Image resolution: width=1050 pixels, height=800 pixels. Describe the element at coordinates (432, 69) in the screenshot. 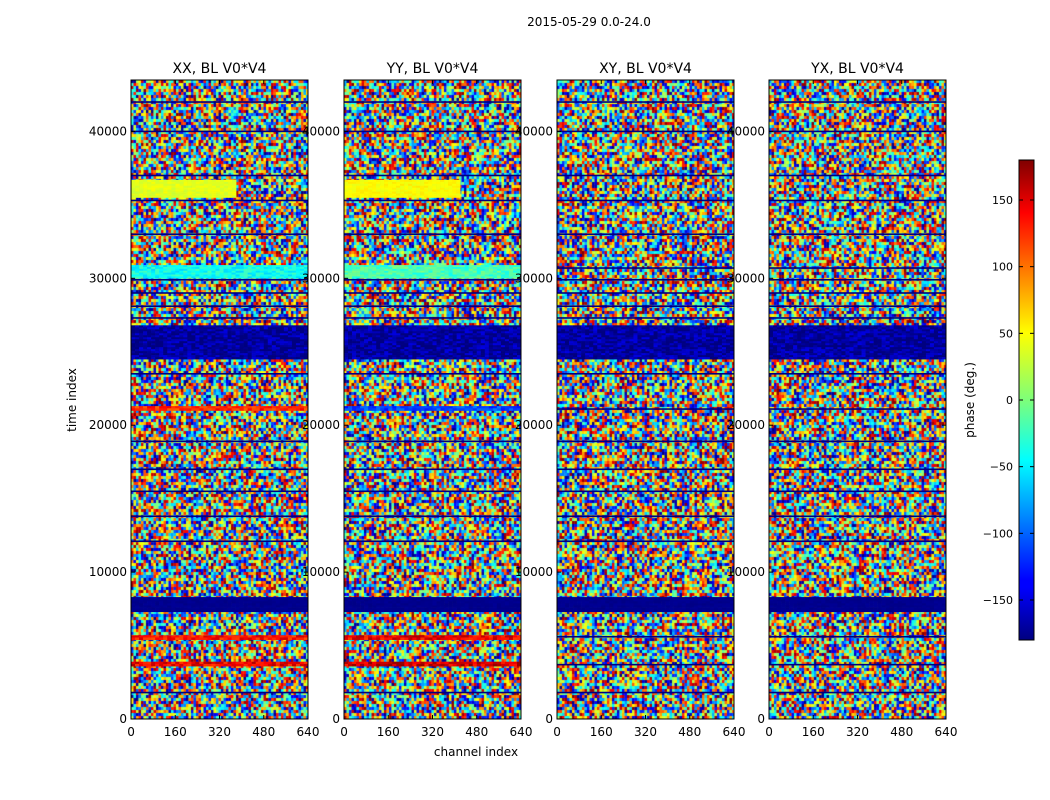

I see `panel-title: YY, BL V0*V4` at that location.